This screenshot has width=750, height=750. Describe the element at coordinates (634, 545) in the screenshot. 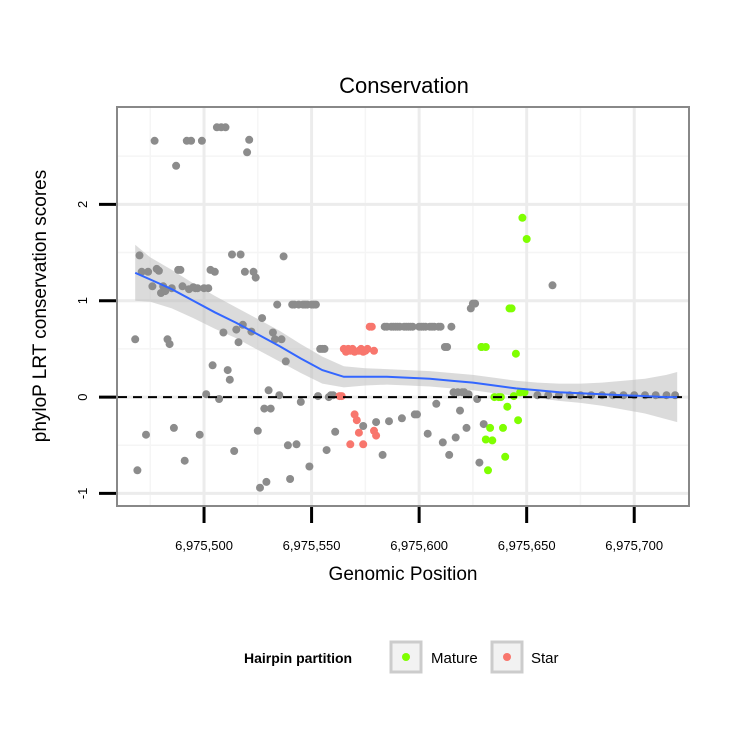

I see `x-tick-label: 6,975,700` at that location.